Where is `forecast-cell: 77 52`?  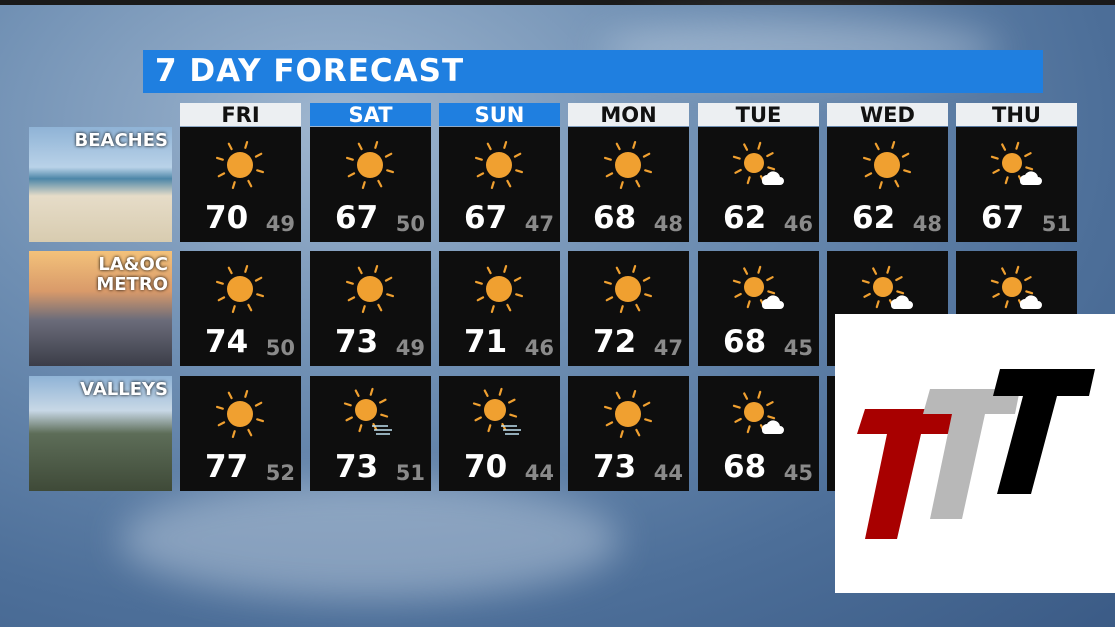 forecast-cell: 77 52 is located at coordinates (240, 433).